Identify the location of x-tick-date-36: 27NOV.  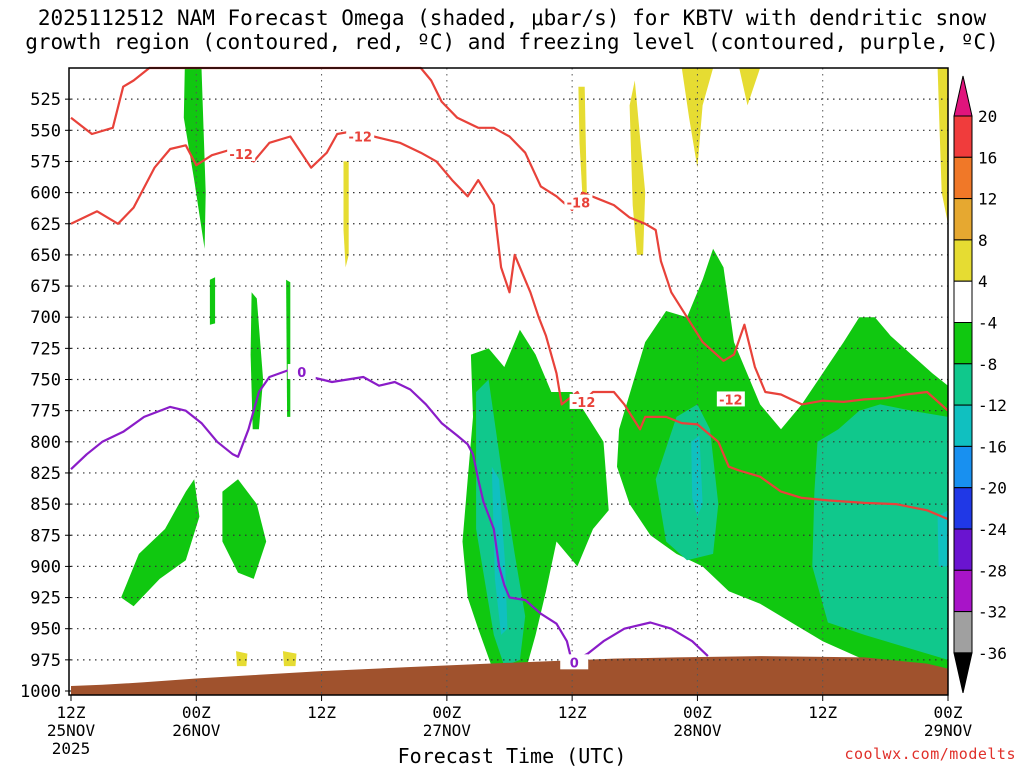
(447, 730).